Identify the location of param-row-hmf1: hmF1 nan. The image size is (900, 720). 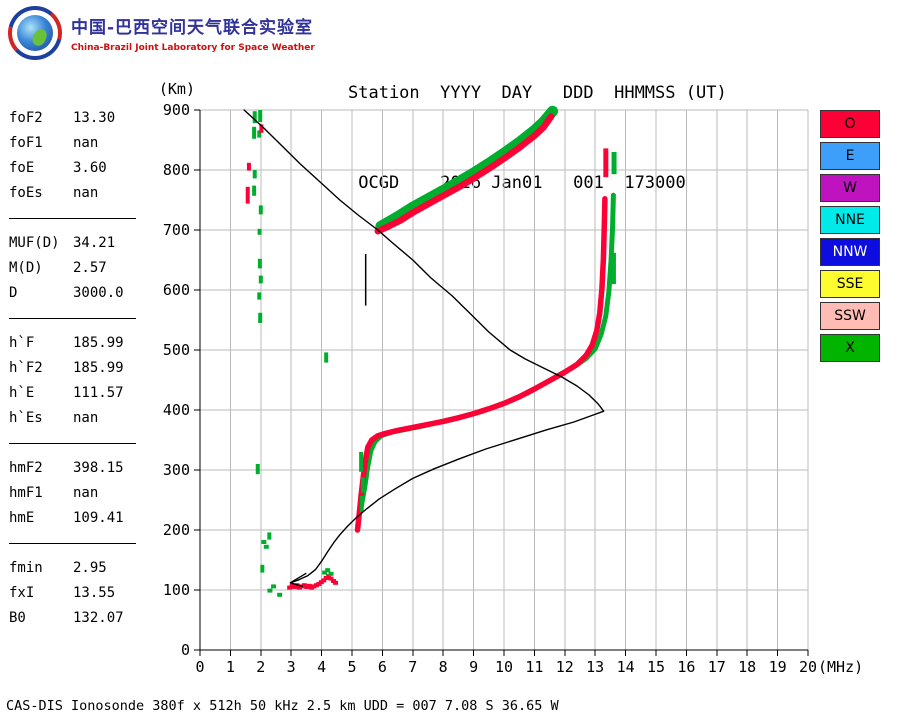
(79, 493).